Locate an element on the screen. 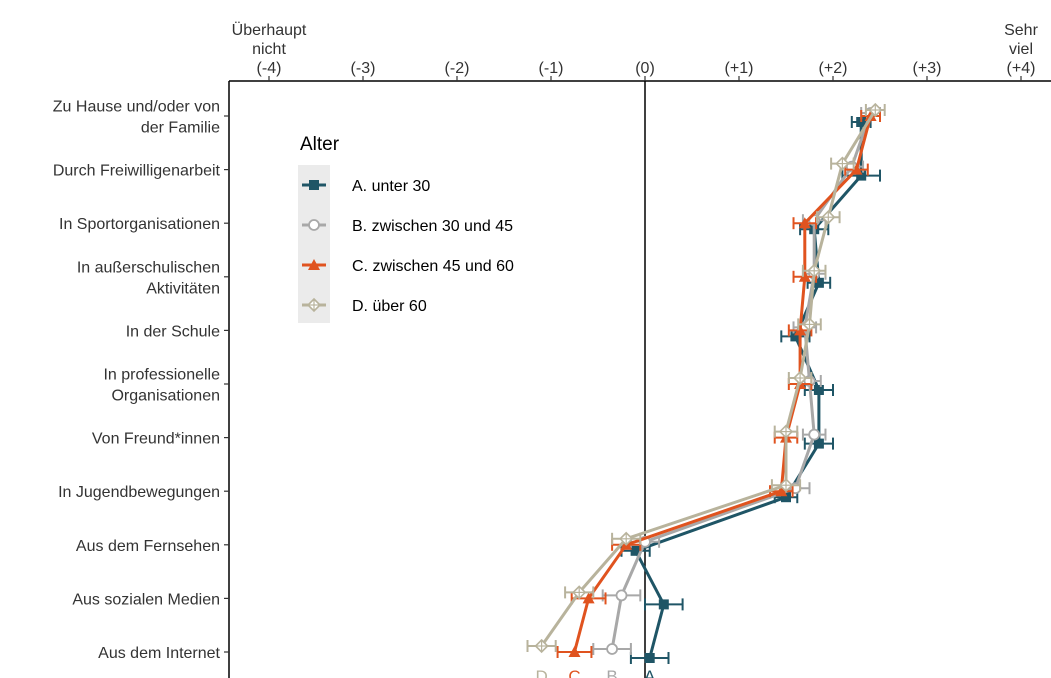  x-tick-label: (-2) is located at coordinates (457, 68).